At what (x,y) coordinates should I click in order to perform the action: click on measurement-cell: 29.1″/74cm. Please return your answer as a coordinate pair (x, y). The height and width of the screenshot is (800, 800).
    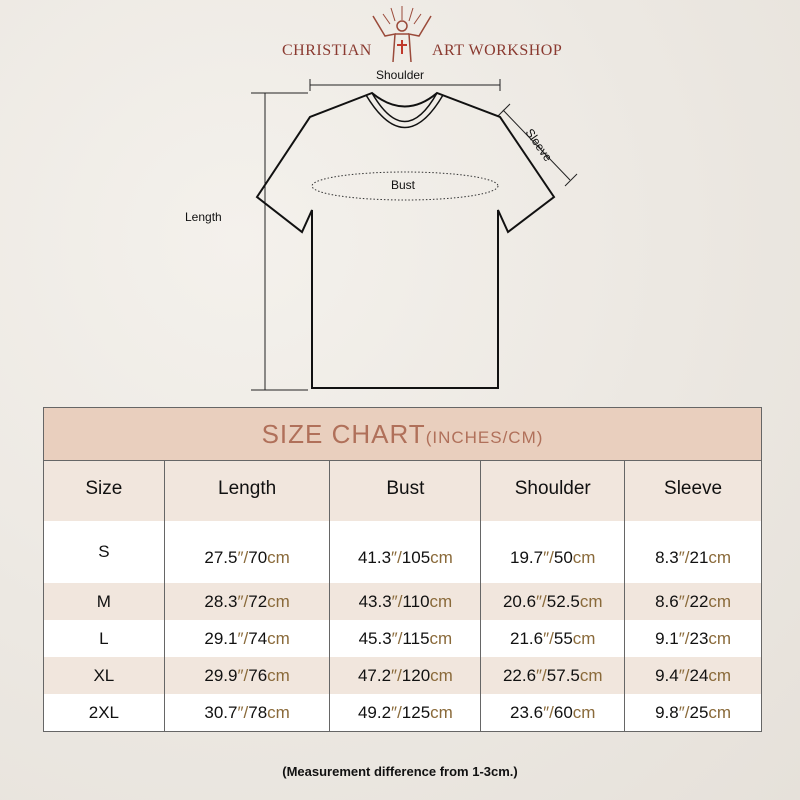
    Looking at the image, I should click on (246, 638).